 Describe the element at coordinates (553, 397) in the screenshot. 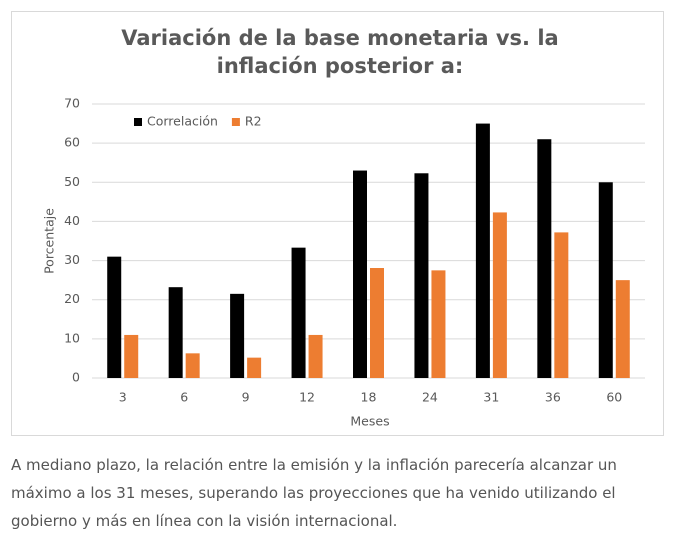

I see `x-tick-label: 36` at that location.